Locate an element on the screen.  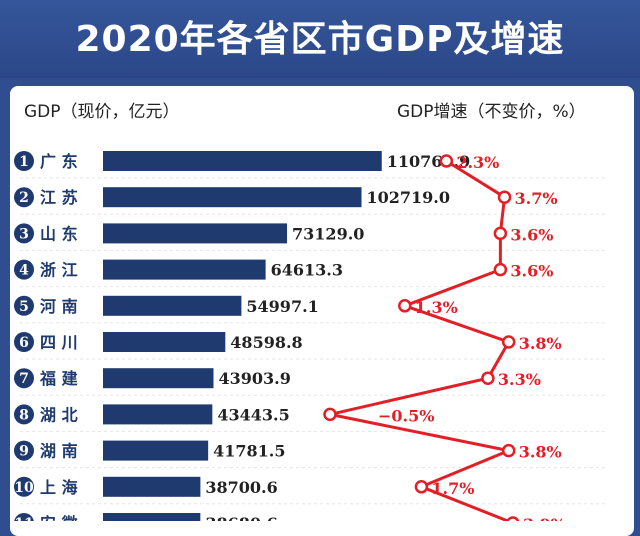
rank-number: 8 is located at coordinates (24, 415).